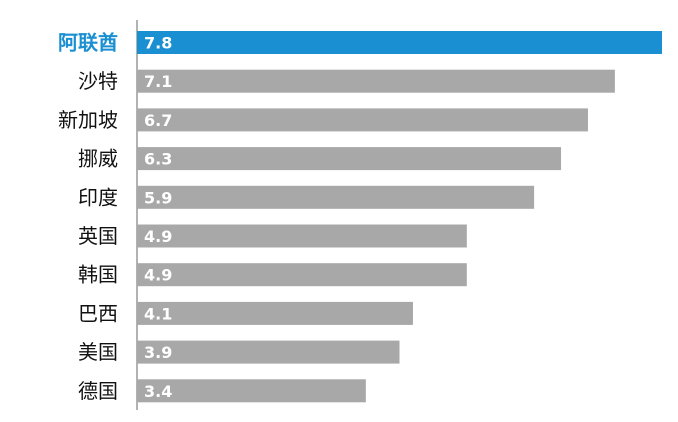 This screenshot has width=678, height=422. What do you see at coordinates (158, 352) in the screenshot?
I see `value-label-8: 3.9` at bounding box center [158, 352].